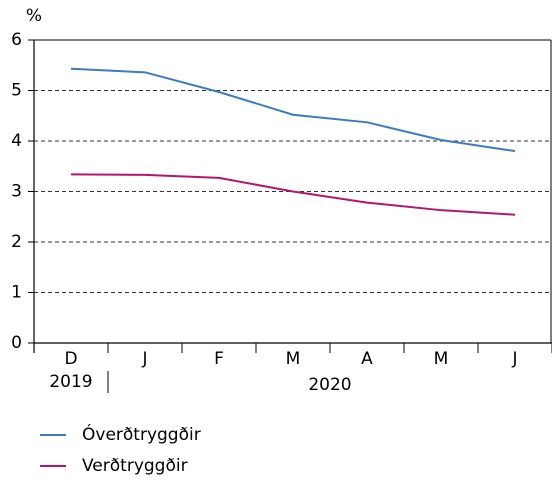 Image resolution: width=552 pixels, height=482 pixels. What do you see at coordinates (16, 343) in the screenshot?
I see `y-tick-label: 0` at bounding box center [16, 343].